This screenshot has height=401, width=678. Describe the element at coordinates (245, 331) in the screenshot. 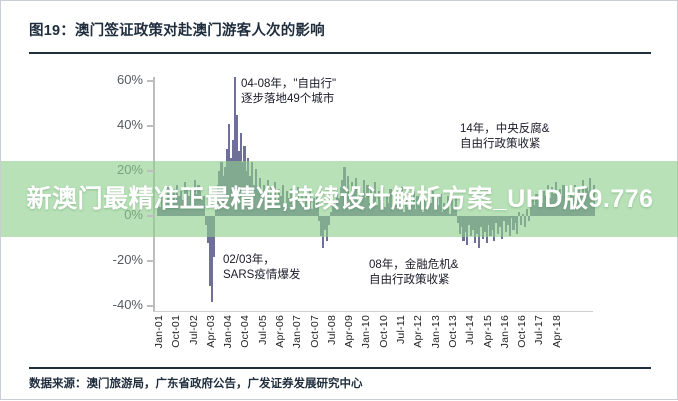

I see `x-tick-label: Oct-04` at that location.